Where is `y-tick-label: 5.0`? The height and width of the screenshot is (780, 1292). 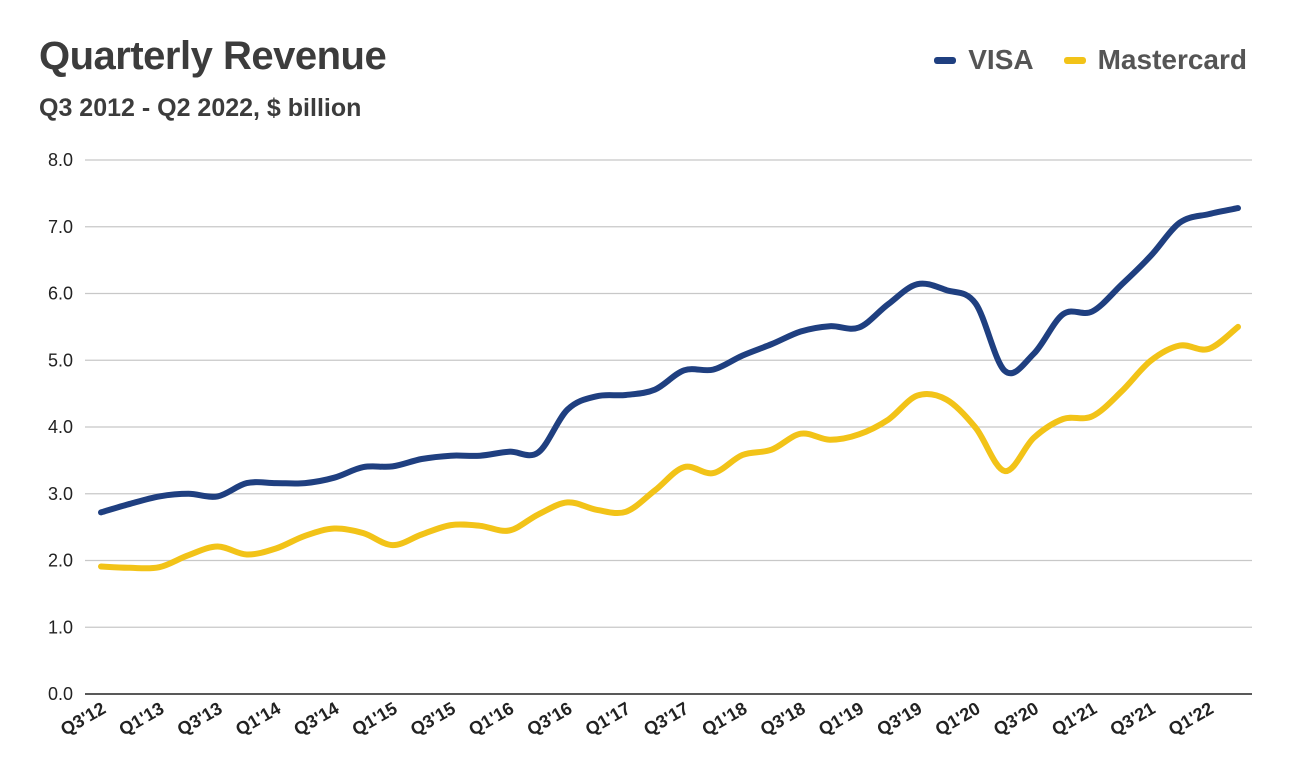 y-tick-label: 5.0 is located at coordinates (60, 360).